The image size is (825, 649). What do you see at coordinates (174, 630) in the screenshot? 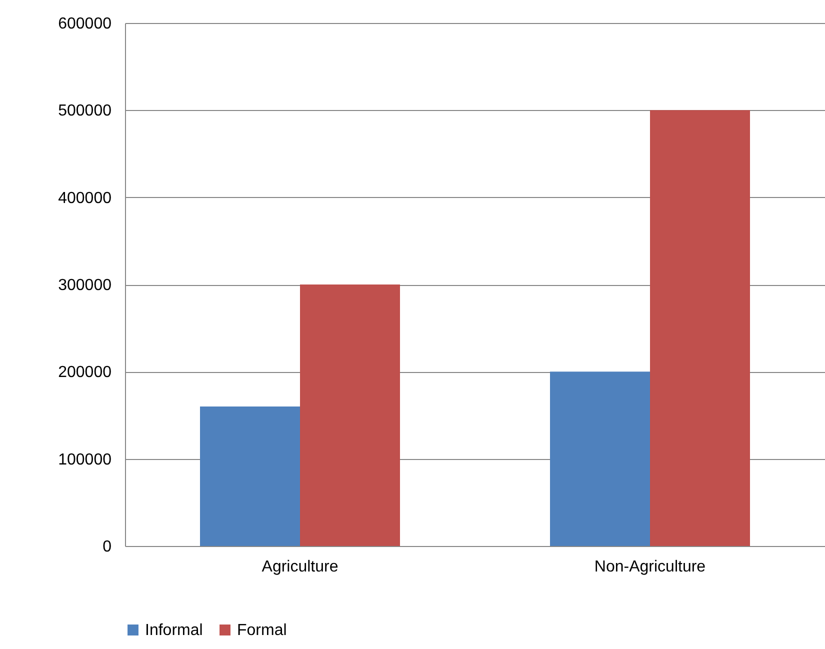
I see `legend-label: Informal` at bounding box center [174, 630].